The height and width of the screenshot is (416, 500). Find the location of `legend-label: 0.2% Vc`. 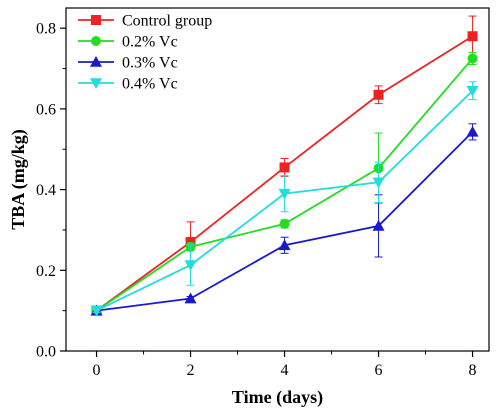

legend-label: 0.2% Vc is located at coordinates (150, 42).